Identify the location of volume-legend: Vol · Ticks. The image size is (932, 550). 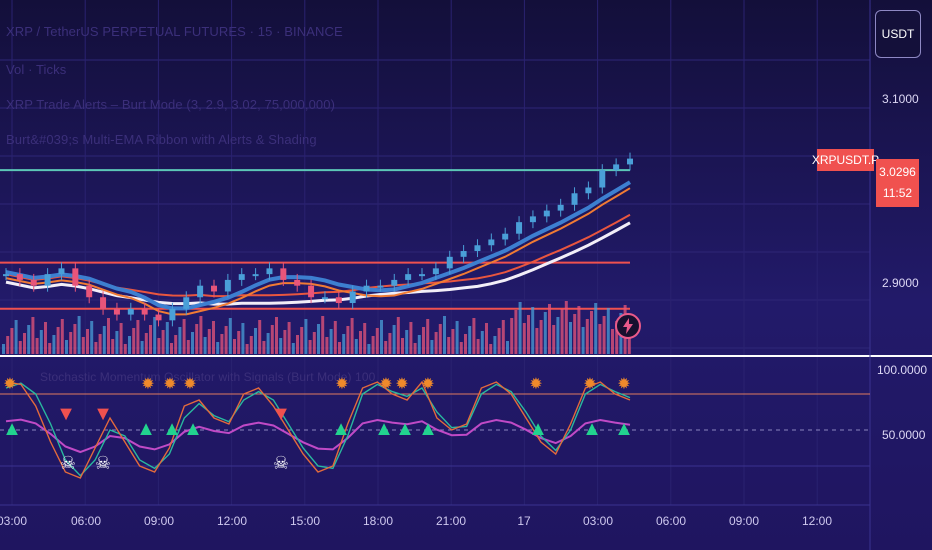
(36, 69).